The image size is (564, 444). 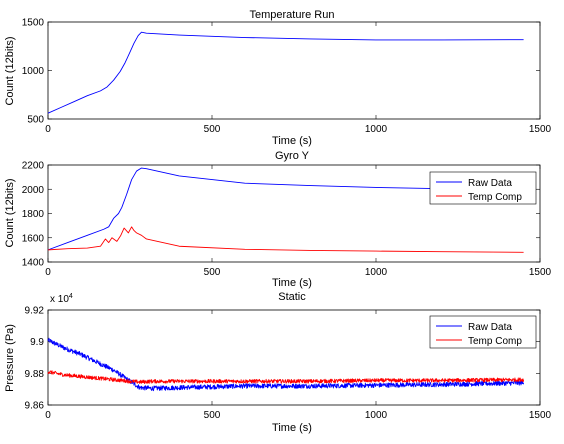 What do you see at coordinates (292, 15) in the screenshot?
I see `chart-title: Temperature Run` at bounding box center [292, 15].